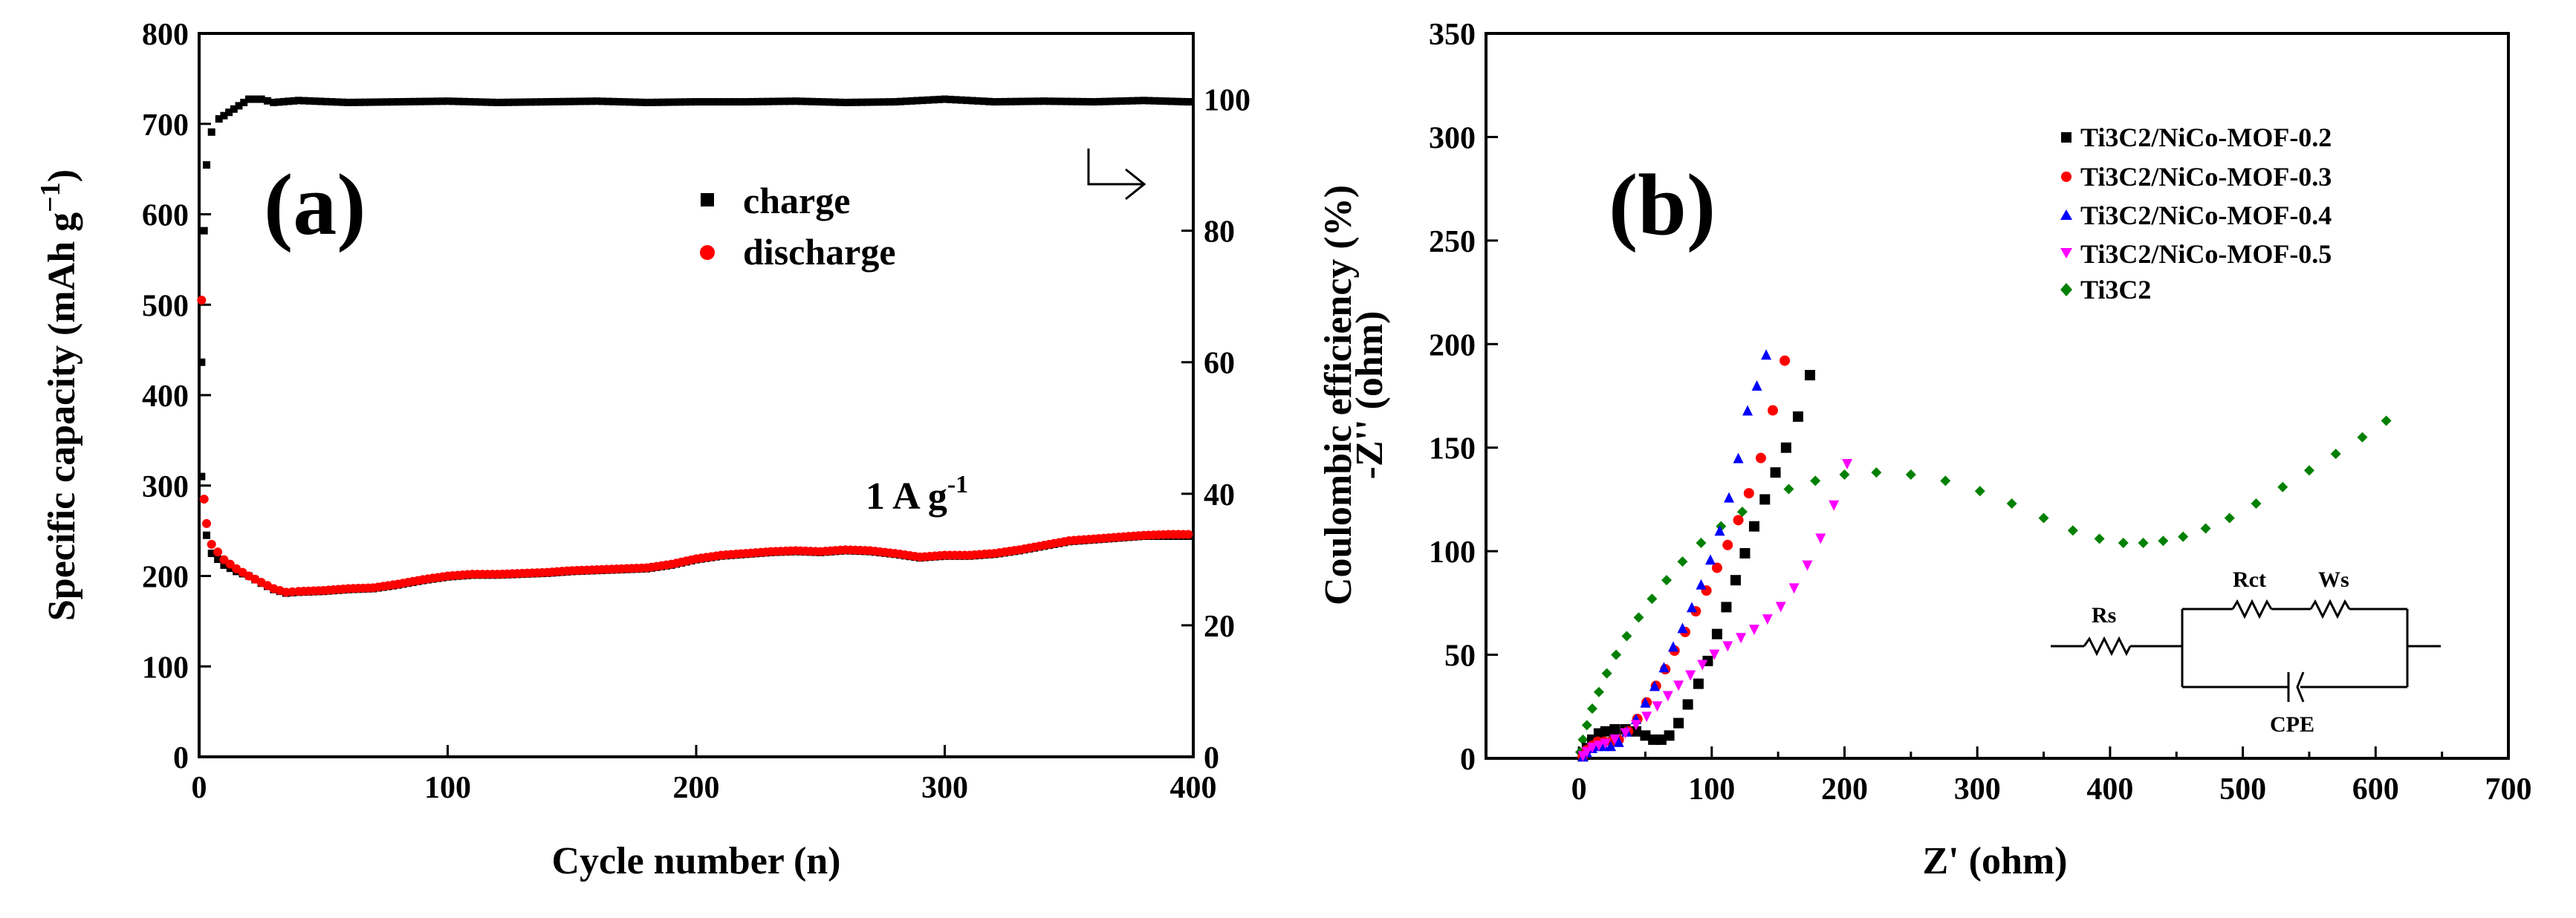 The image size is (2576, 918). Describe the element at coordinates (944, 788) in the screenshot. I see `x-tick-label-a: 300` at that location.